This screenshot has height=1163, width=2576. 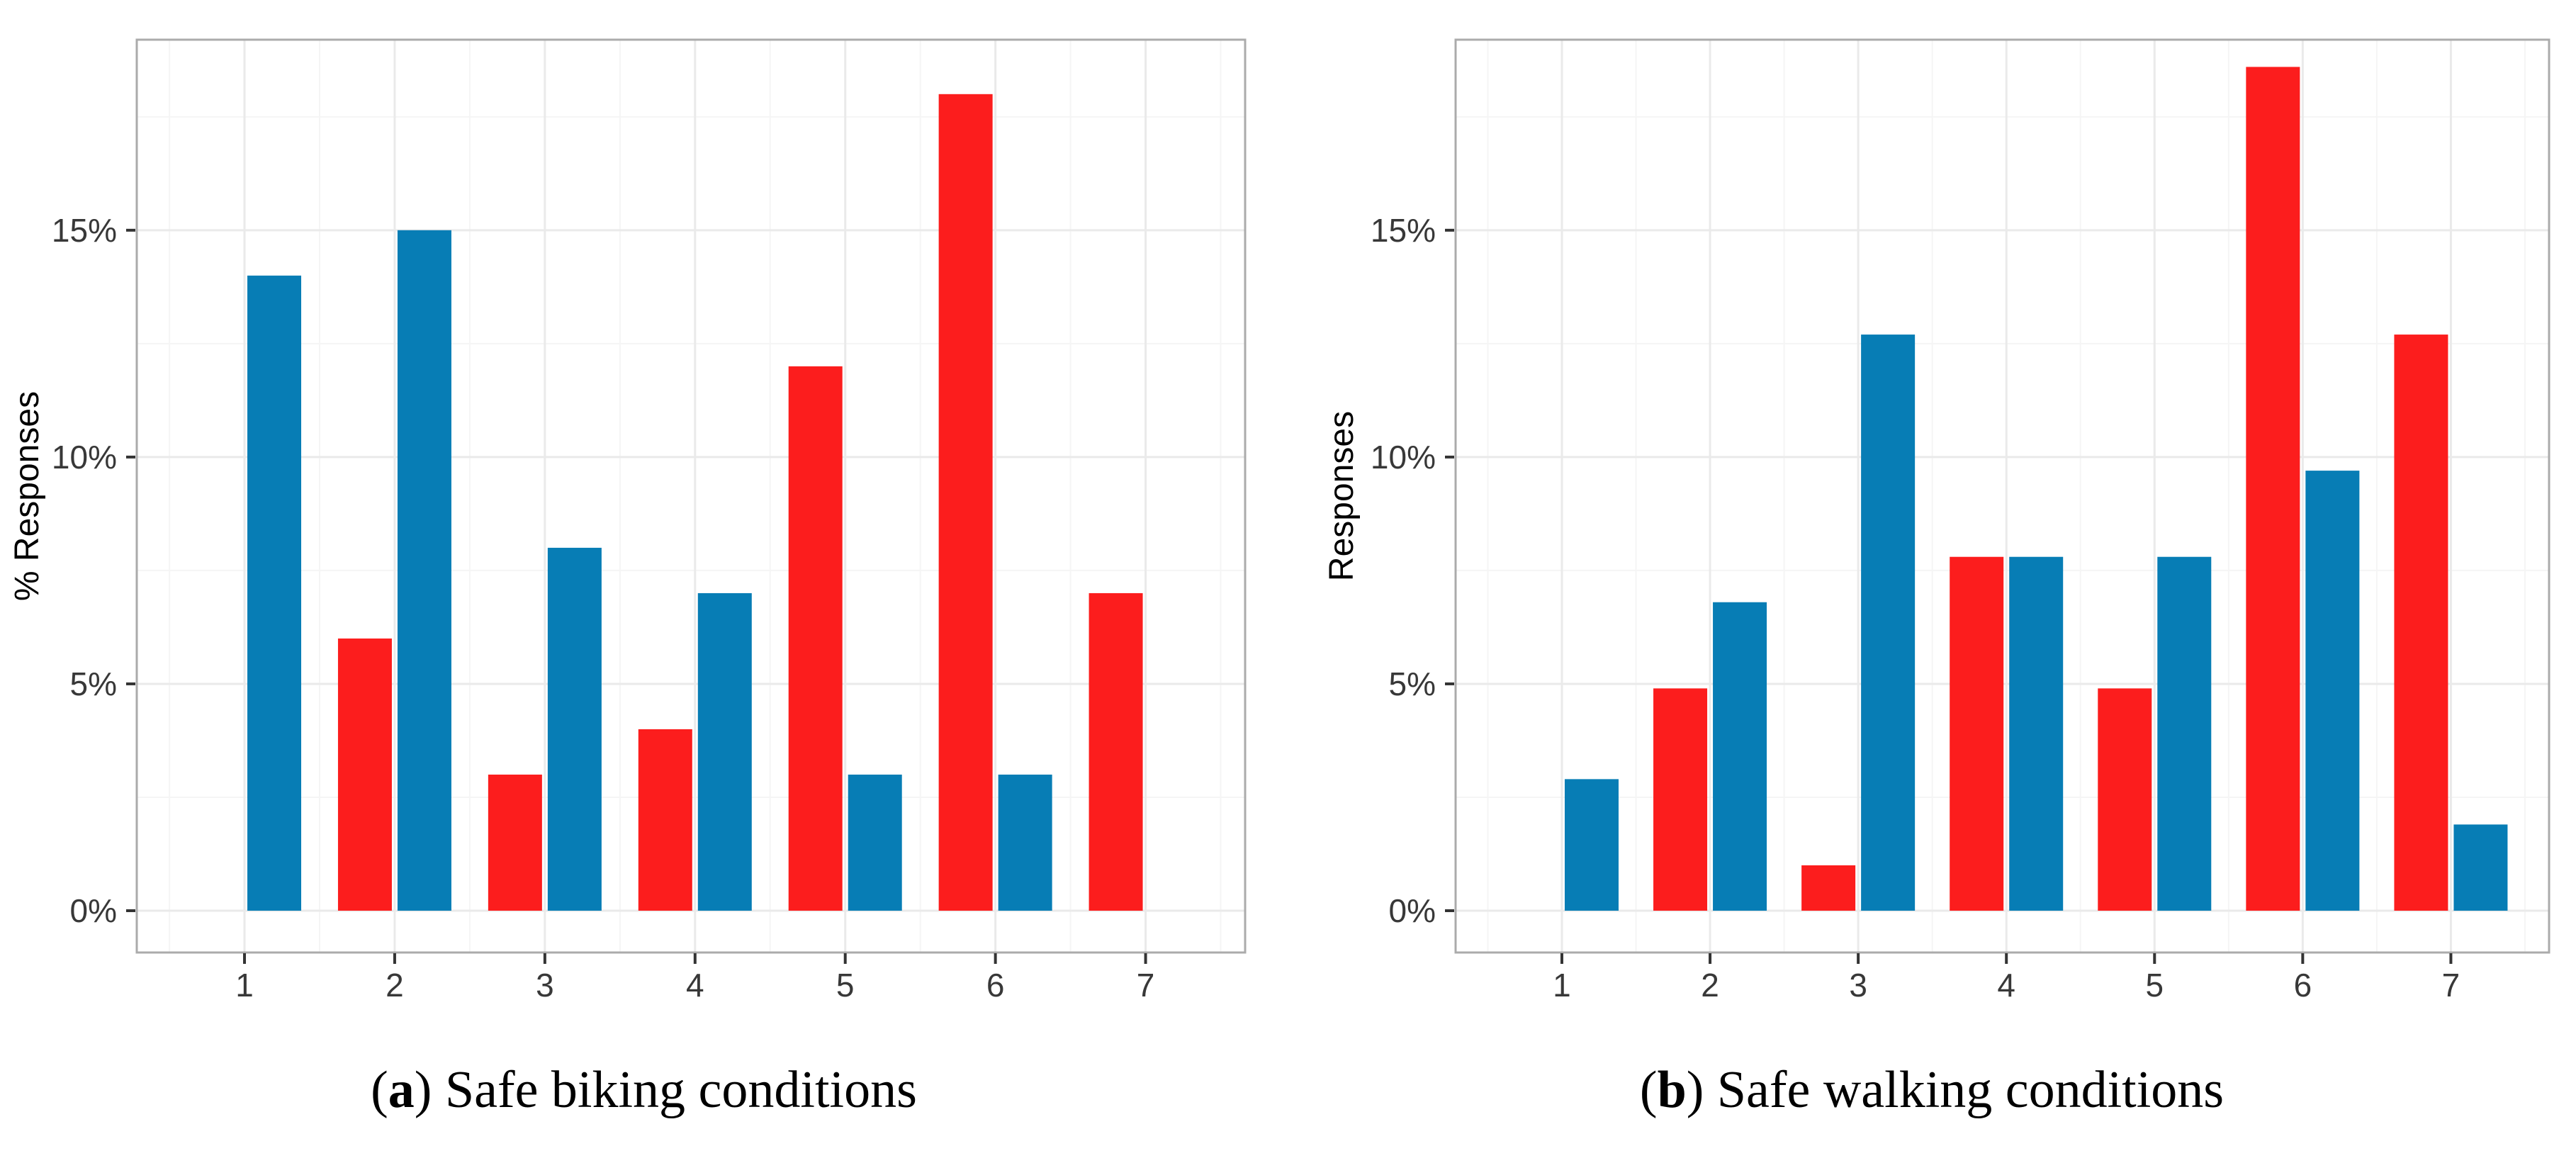 What do you see at coordinates (380, 1090) in the screenshot?
I see `caption-a-open-paren: (` at bounding box center [380, 1090].